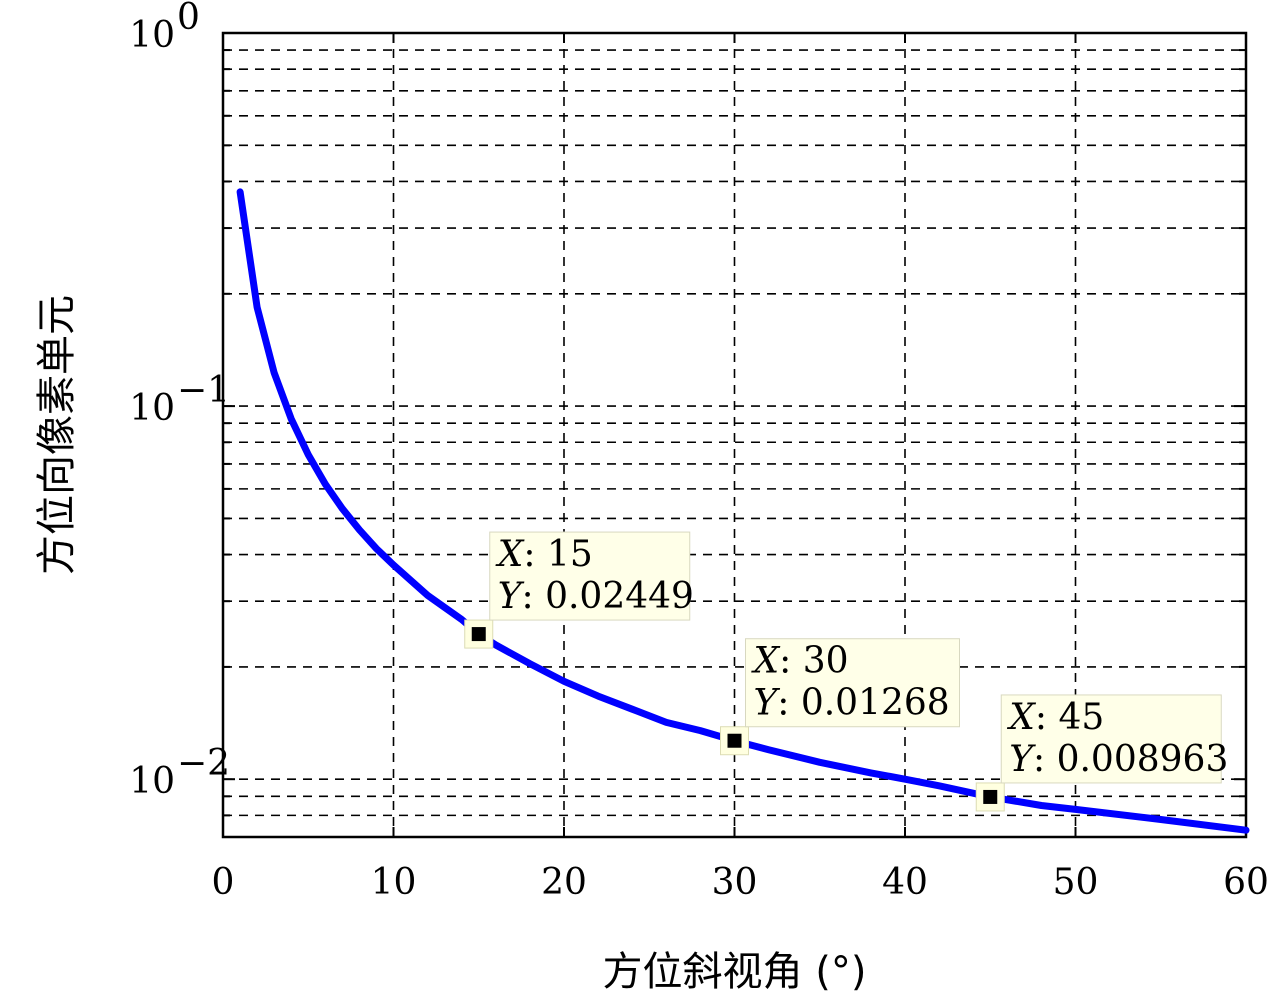  I want to click on datatip-y-text: Y: 0.01268, so click(852, 703).